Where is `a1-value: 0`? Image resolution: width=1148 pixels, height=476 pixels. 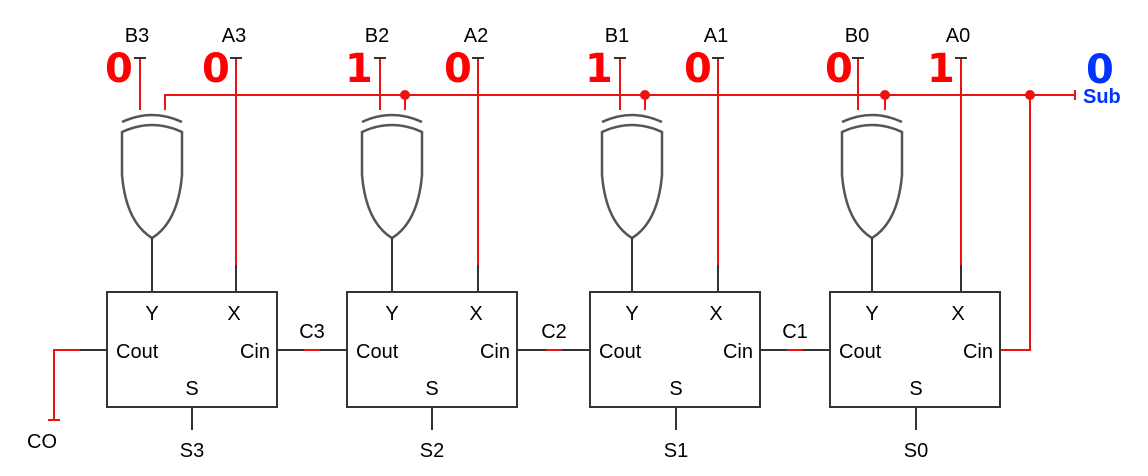 a1-value: 0 is located at coordinates (698, 69).